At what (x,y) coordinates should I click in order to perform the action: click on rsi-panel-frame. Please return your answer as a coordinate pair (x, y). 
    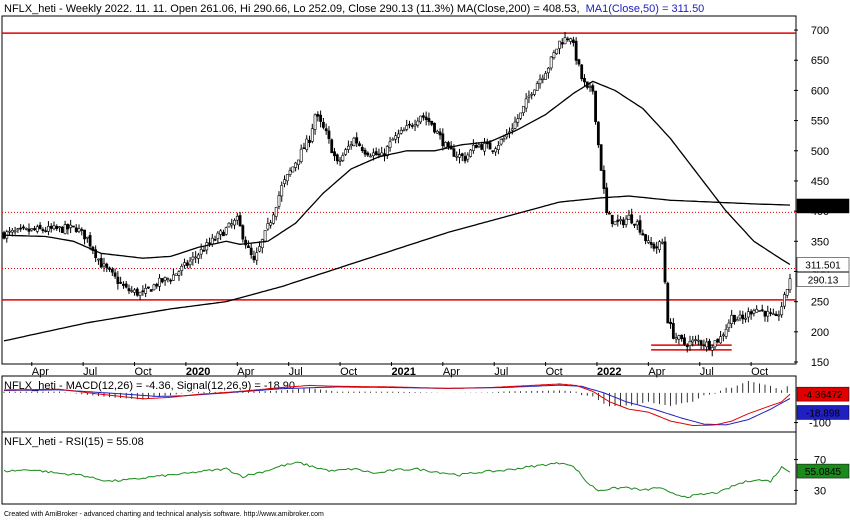
    Looking at the image, I should click on (399, 468).